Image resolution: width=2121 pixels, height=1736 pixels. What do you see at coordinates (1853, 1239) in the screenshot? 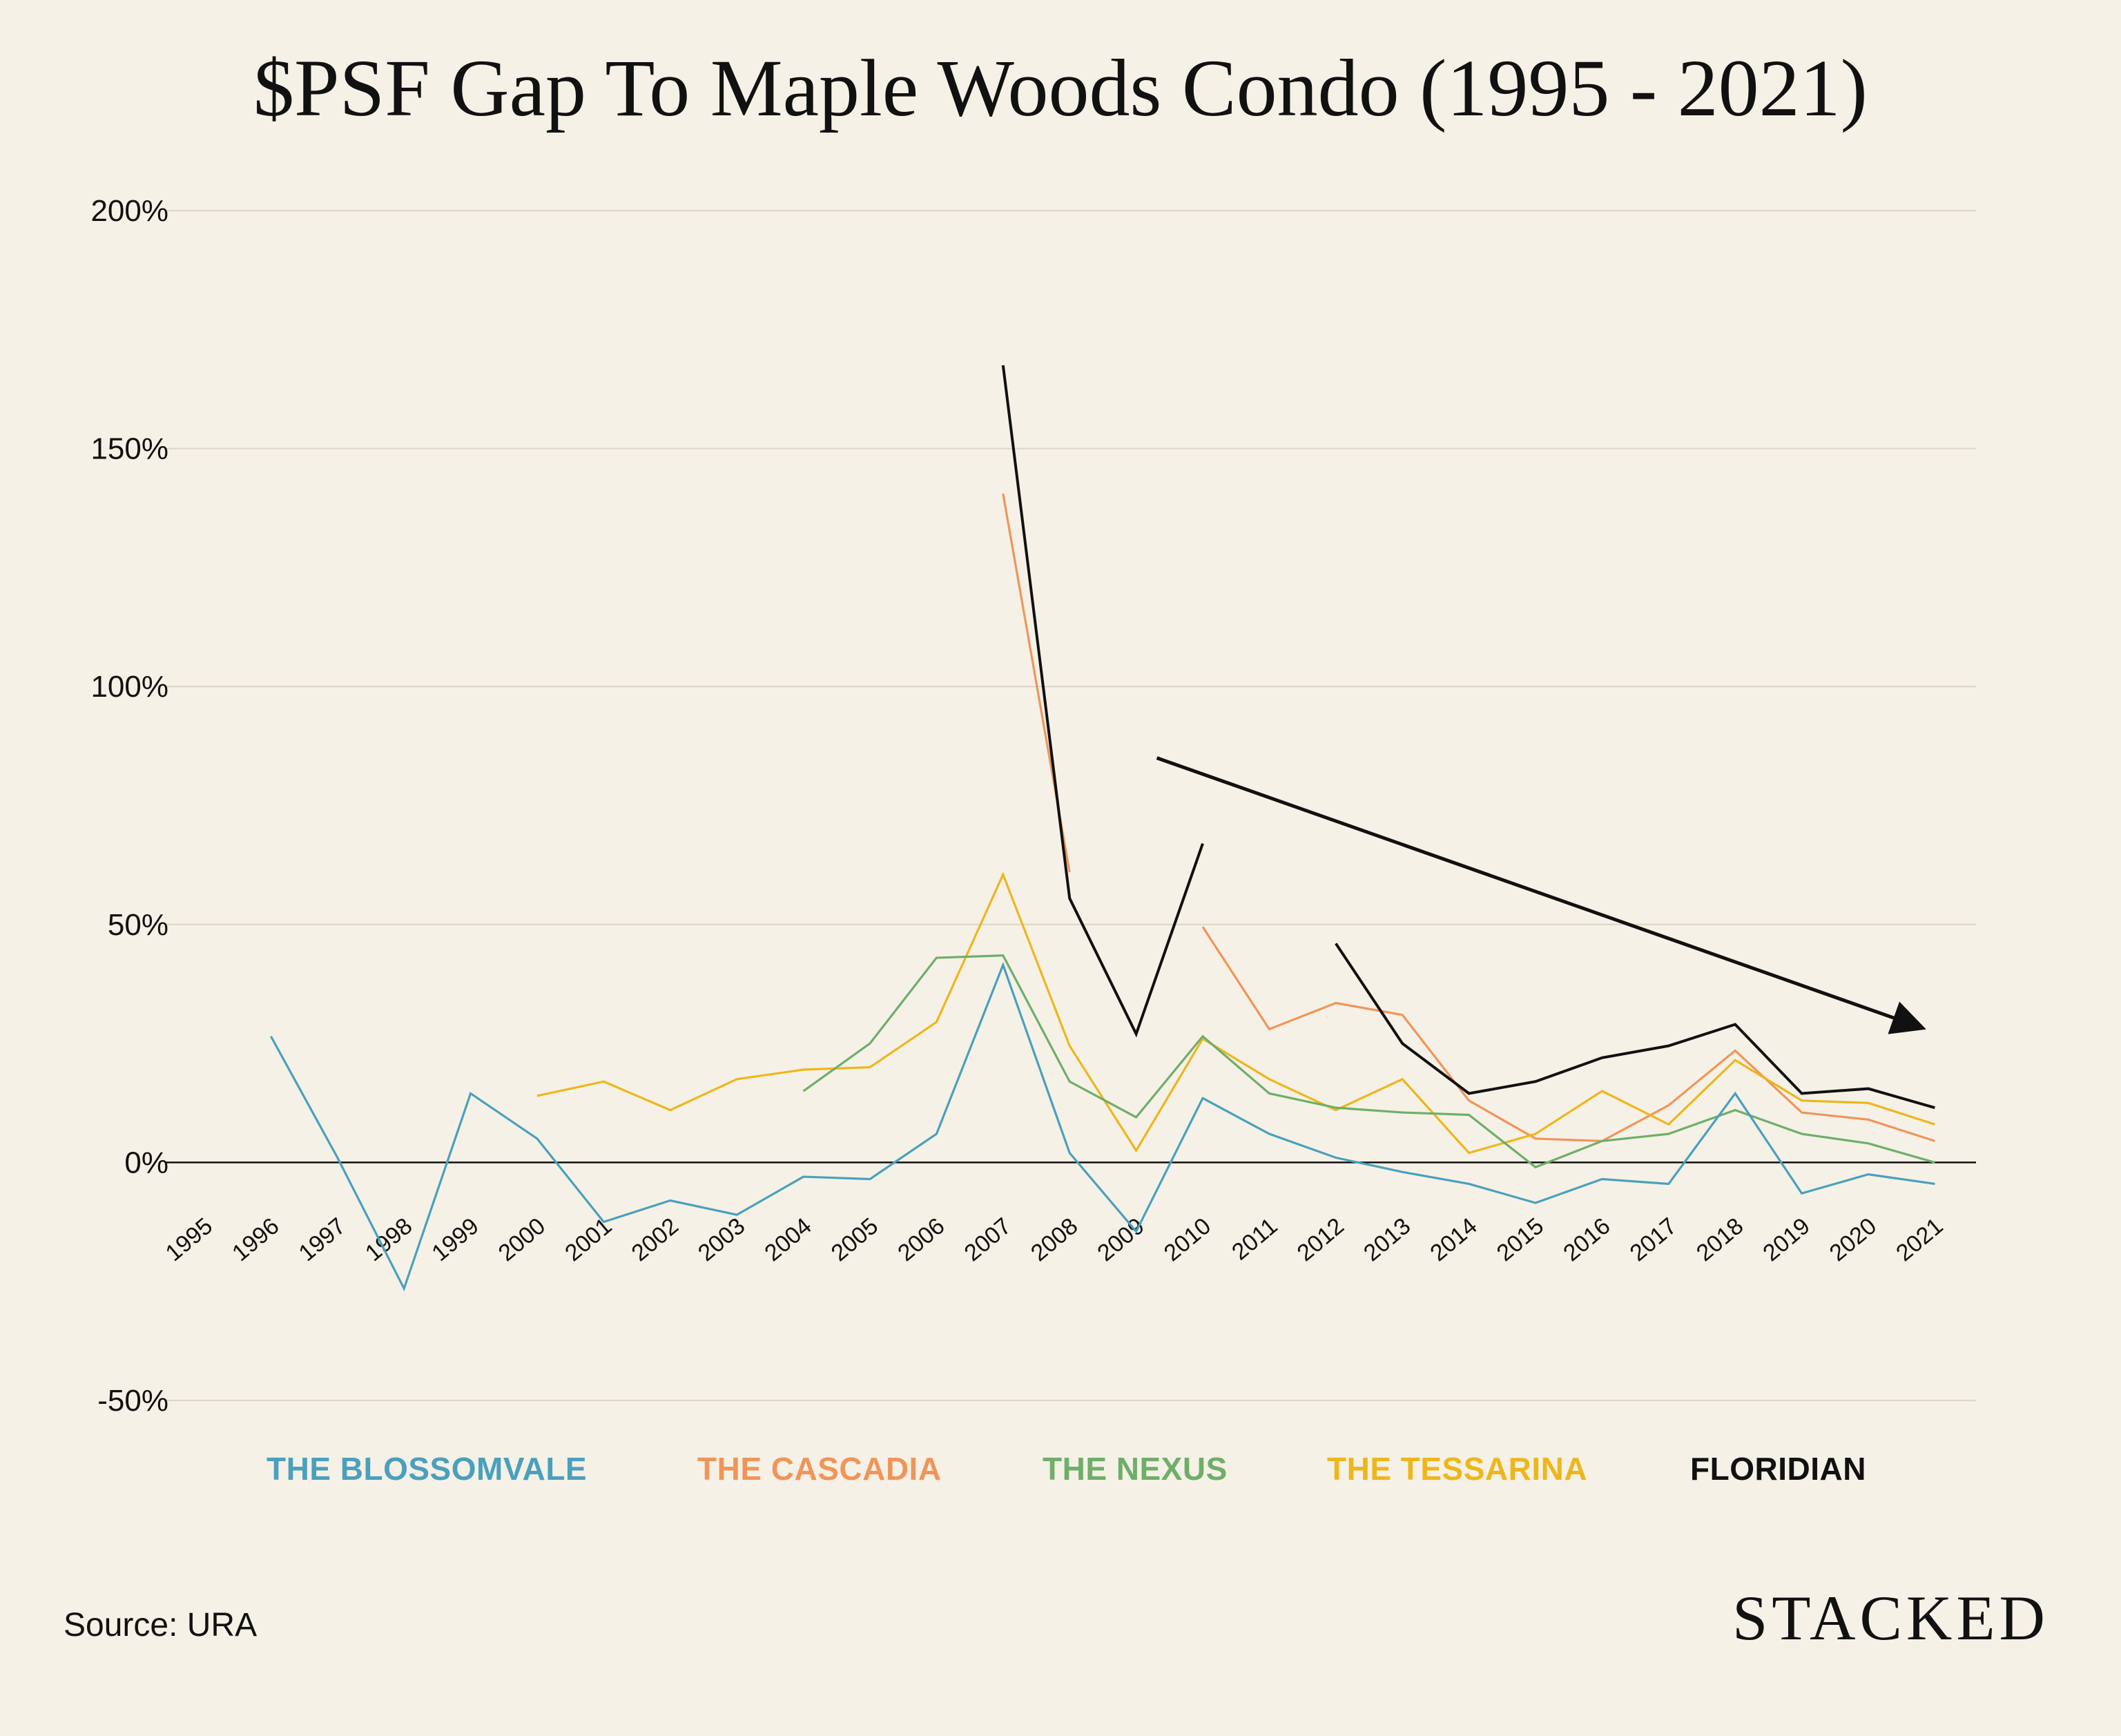
I see `x-tick-label: 2020` at bounding box center [1853, 1239].